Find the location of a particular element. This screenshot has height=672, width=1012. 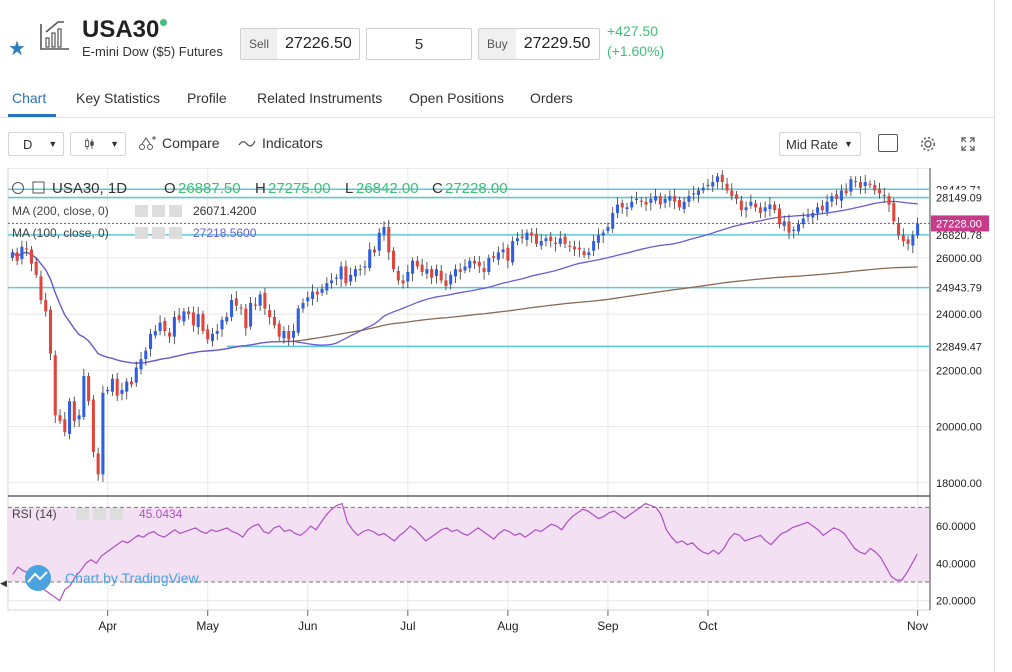

indicators-button: Indicators is located at coordinates (280, 143).